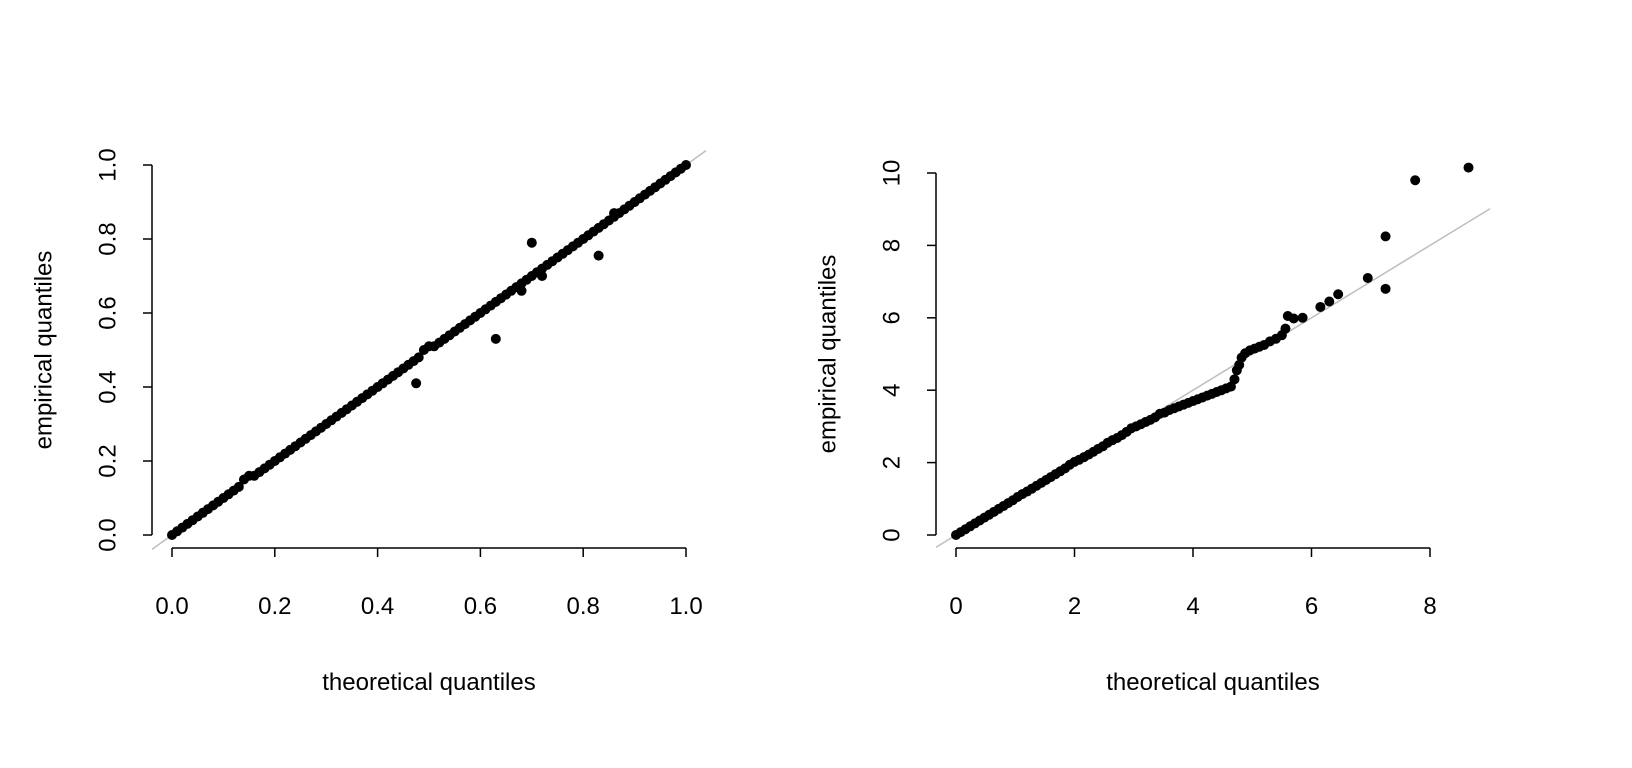  Describe the element at coordinates (108, 534) in the screenshot. I see `y-tick-label: 0.0` at that location.